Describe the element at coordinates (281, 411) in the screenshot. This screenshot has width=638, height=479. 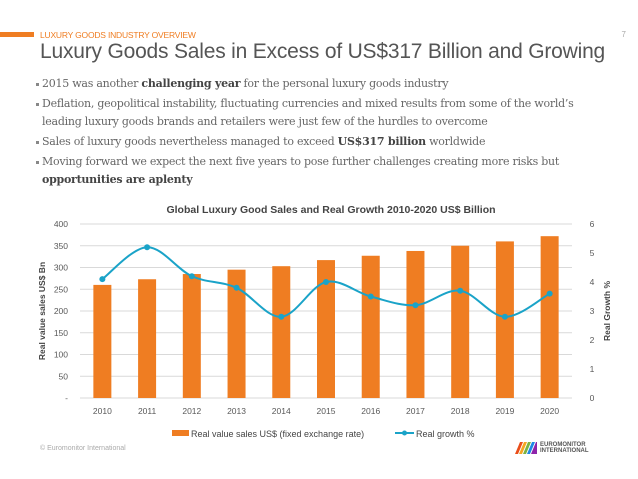
I see `x-tick-label: 2014` at that location.